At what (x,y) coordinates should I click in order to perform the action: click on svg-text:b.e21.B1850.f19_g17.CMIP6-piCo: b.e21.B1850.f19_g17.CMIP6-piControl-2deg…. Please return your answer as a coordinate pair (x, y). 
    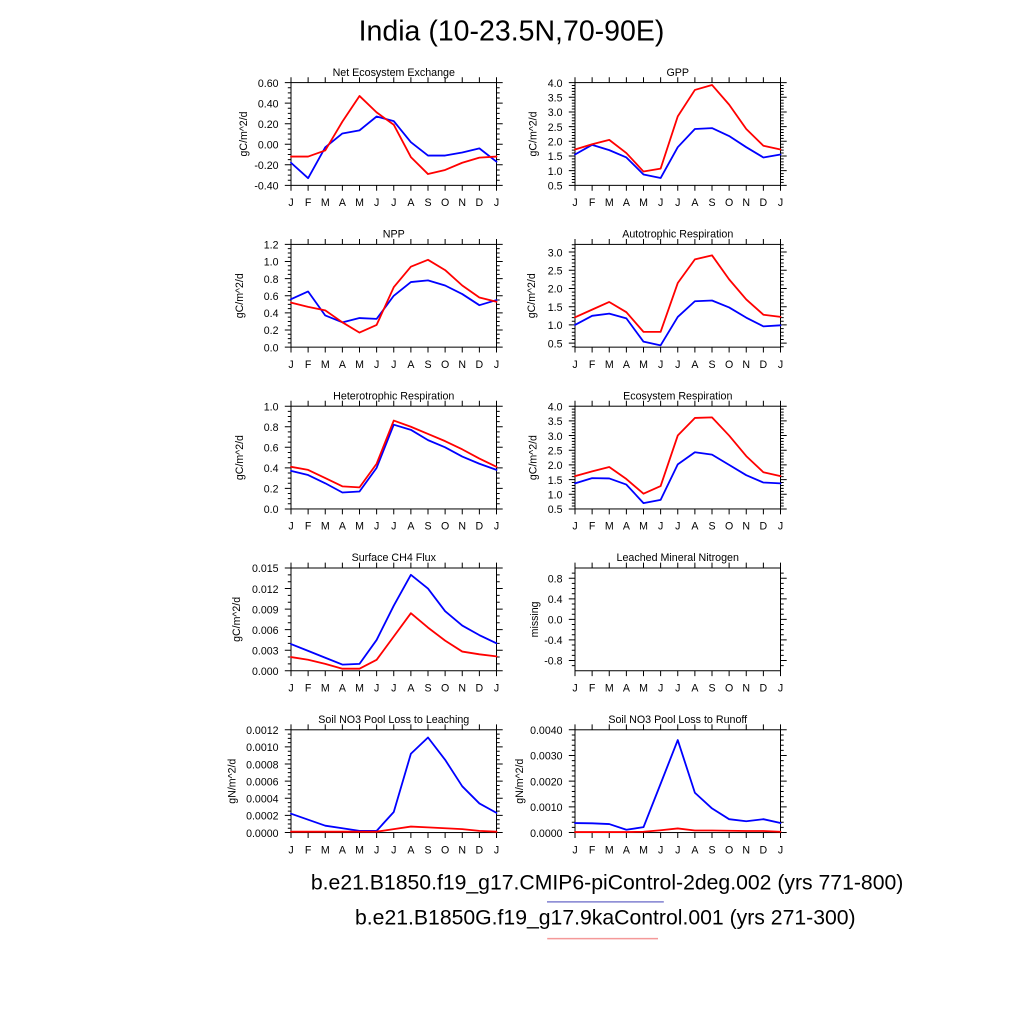
    Looking at the image, I should click on (607, 882).